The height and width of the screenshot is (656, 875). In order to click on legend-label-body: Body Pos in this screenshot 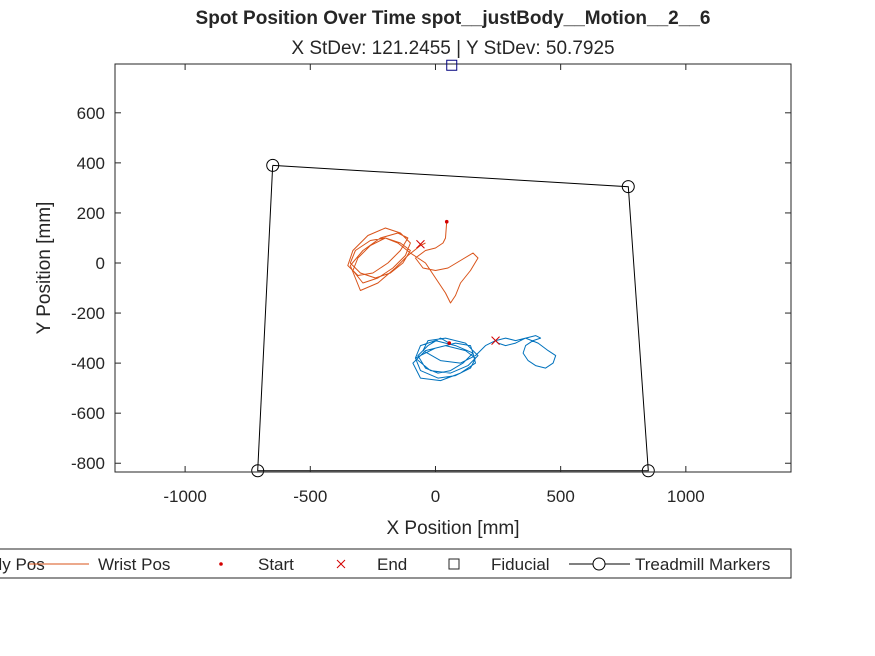, I will do `click(22, 564)`.